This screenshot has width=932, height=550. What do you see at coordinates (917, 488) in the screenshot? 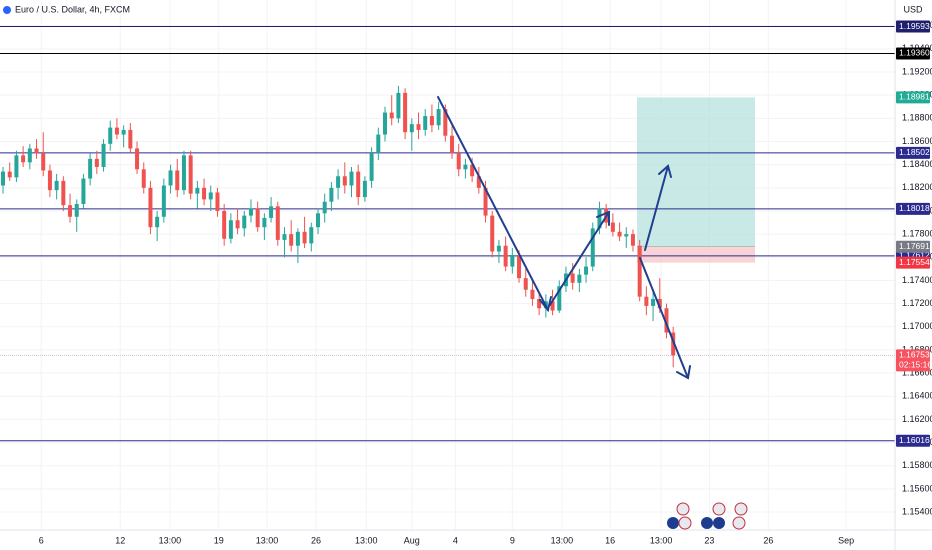
I see `y-tick-label: 1.15600` at bounding box center [917, 488].